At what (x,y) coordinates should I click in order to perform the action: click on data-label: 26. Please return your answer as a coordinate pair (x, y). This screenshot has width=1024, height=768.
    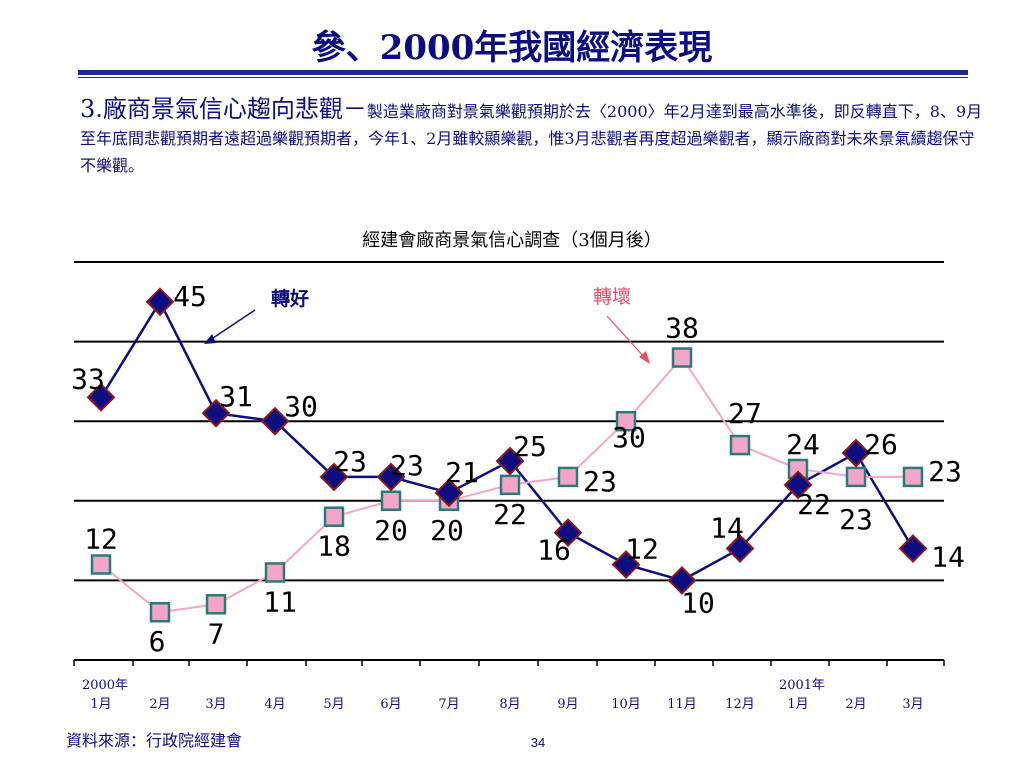
    Looking at the image, I should click on (881, 444).